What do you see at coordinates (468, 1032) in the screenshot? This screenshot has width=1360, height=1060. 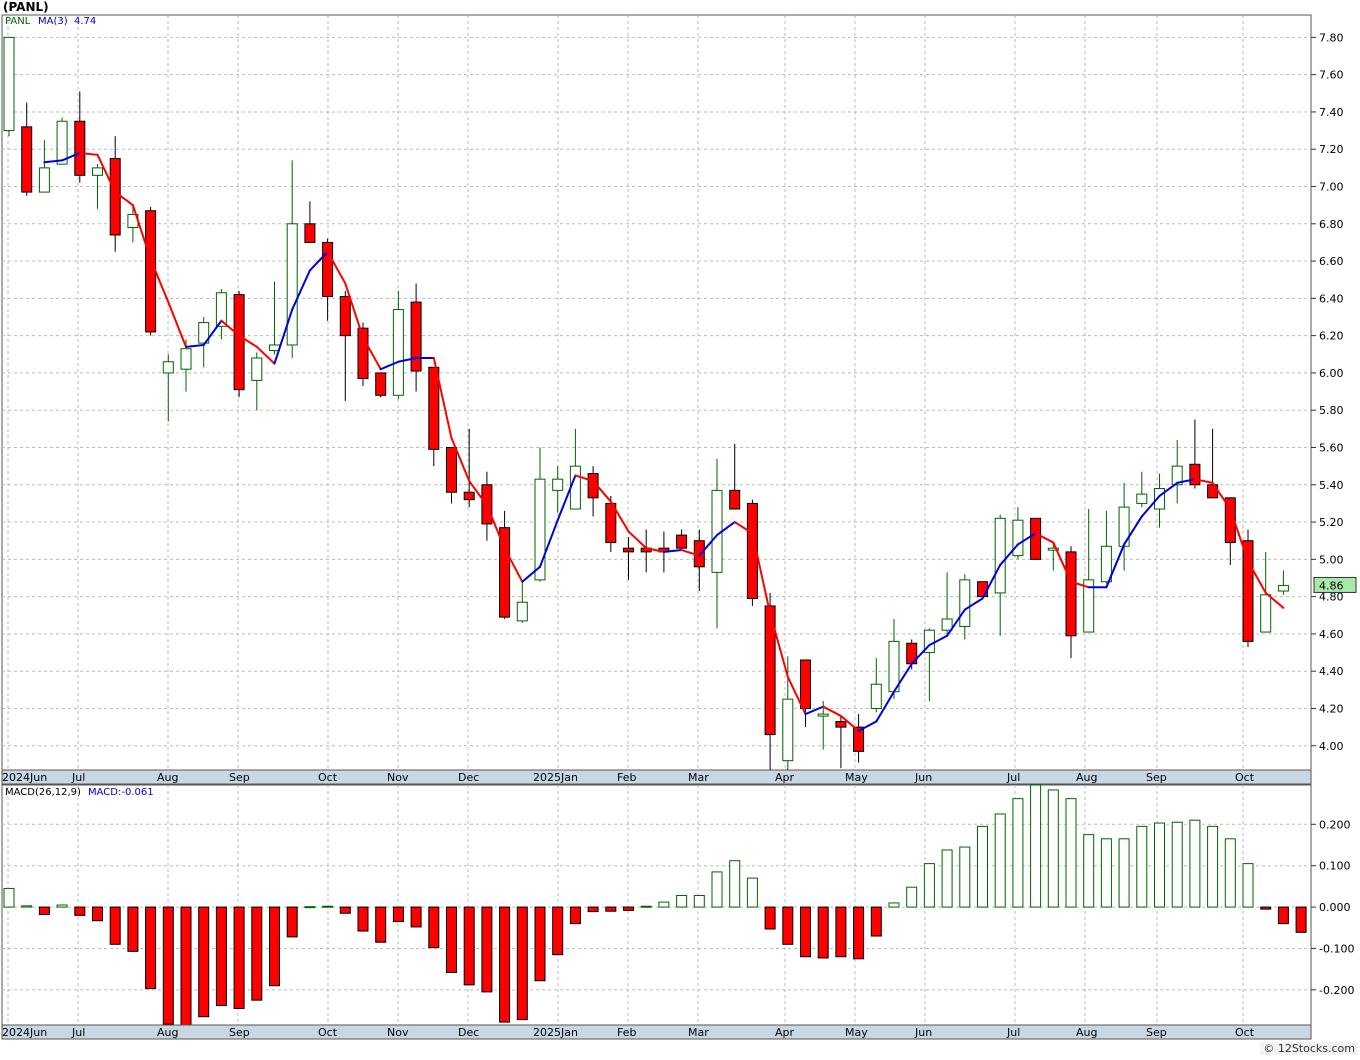 I see `macd-date-label: Dec` at bounding box center [468, 1032].